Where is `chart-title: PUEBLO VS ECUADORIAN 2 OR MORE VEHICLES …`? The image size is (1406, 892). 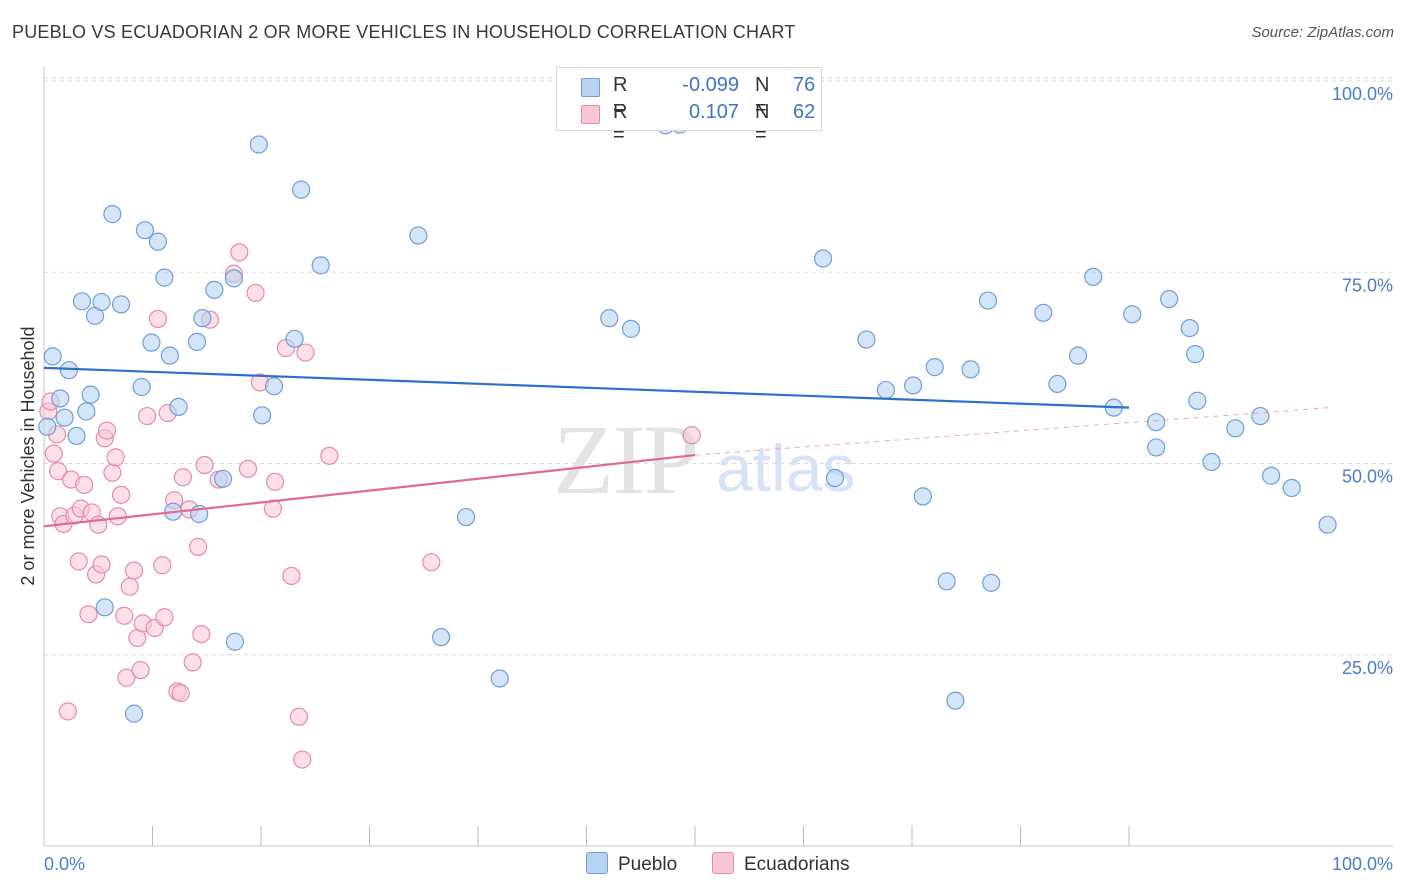
chart-title: PUEBLO VS ECUADORIAN 2 OR MORE VEHICLES … is located at coordinates (404, 32).